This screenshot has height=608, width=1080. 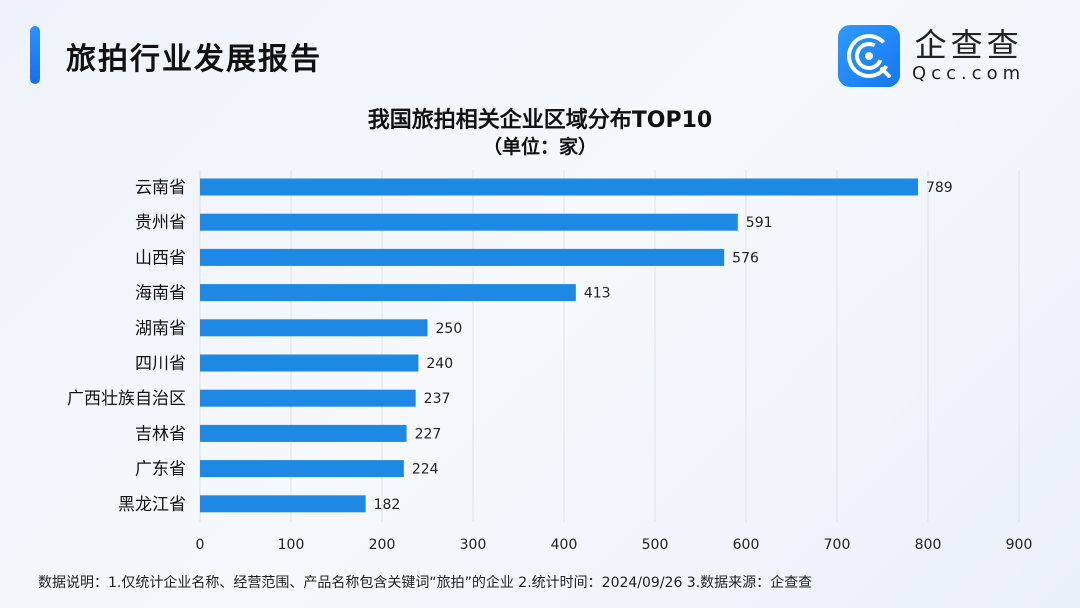 What do you see at coordinates (564, 545) in the screenshot?
I see `x-tick-label: 400` at bounding box center [564, 545].